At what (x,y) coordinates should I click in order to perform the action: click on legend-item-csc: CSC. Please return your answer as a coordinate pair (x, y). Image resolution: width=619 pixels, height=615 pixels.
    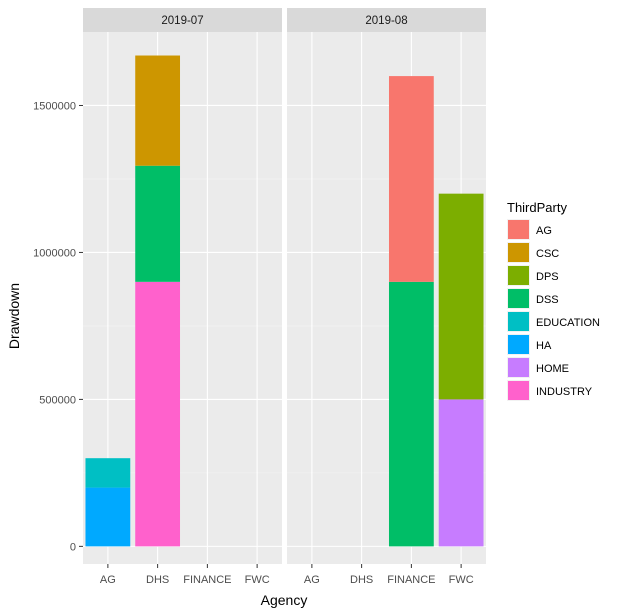
    Looking at the image, I should click on (533, 252).